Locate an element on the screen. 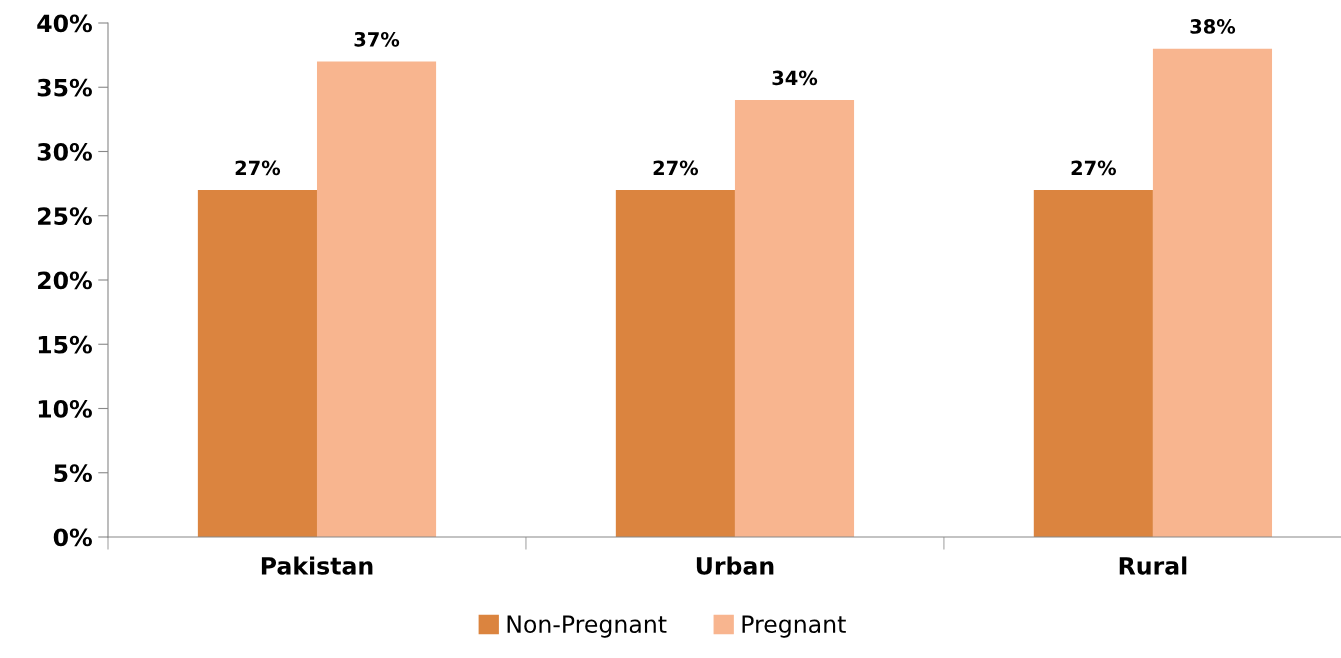 Image resolution: width=1341 pixels, height=658 pixels. x-tick-label: Rural is located at coordinates (1153, 565).